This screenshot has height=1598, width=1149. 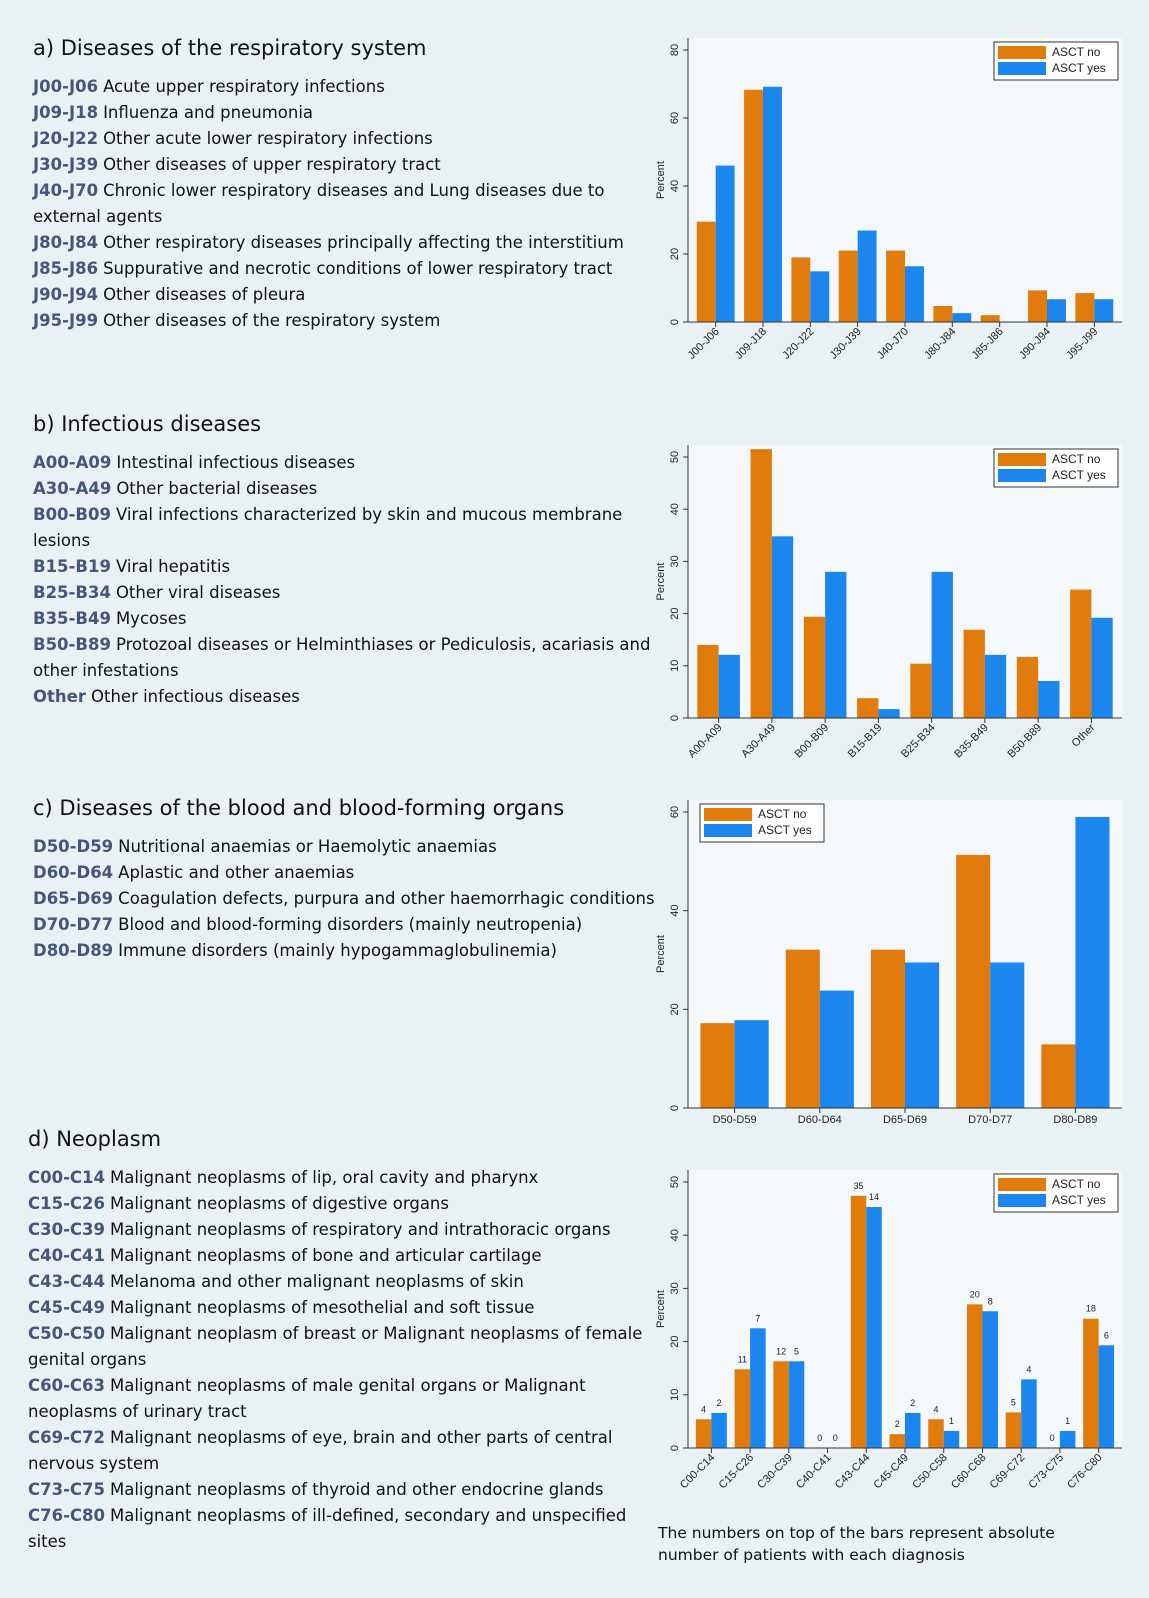 What do you see at coordinates (905, 1120) in the screenshot?
I see `x-tick-label: D65-D69` at bounding box center [905, 1120].